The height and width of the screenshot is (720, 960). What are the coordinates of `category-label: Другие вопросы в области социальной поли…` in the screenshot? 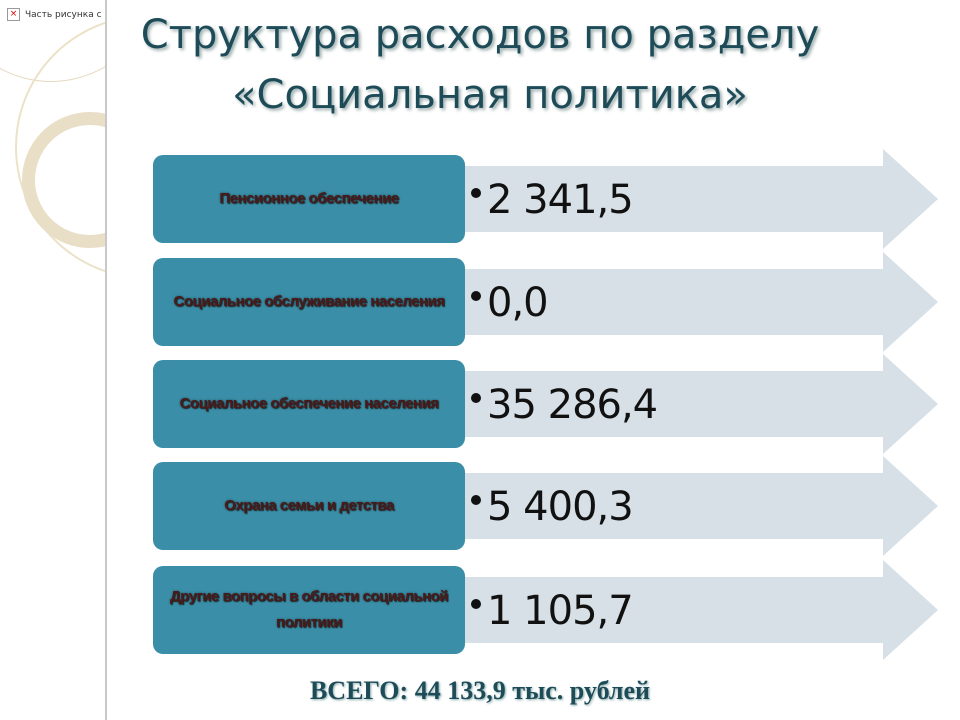 It's located at (309, 609).